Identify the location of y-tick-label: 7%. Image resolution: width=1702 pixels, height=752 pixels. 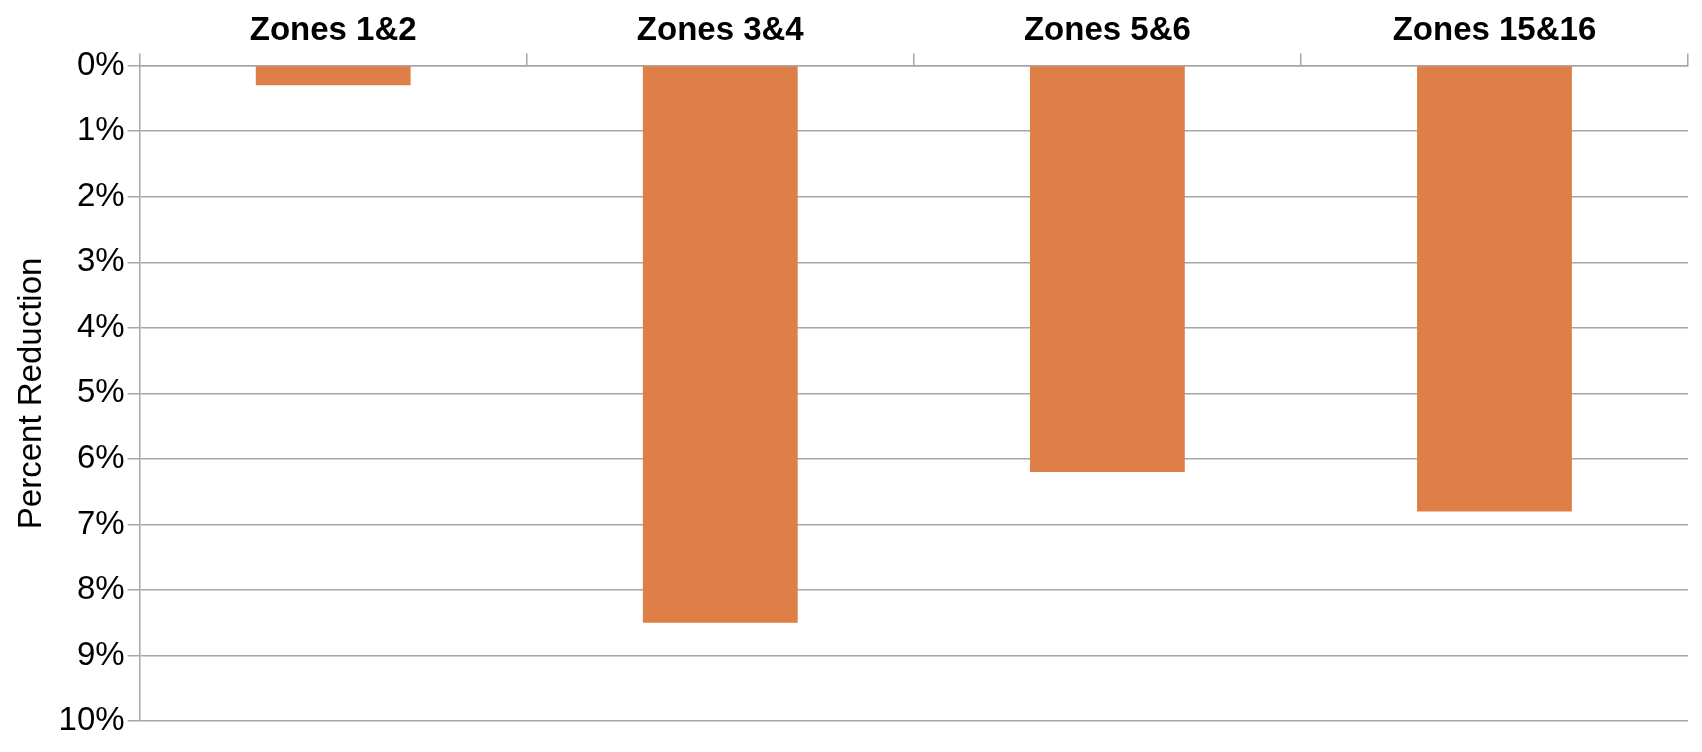
(100, 522).